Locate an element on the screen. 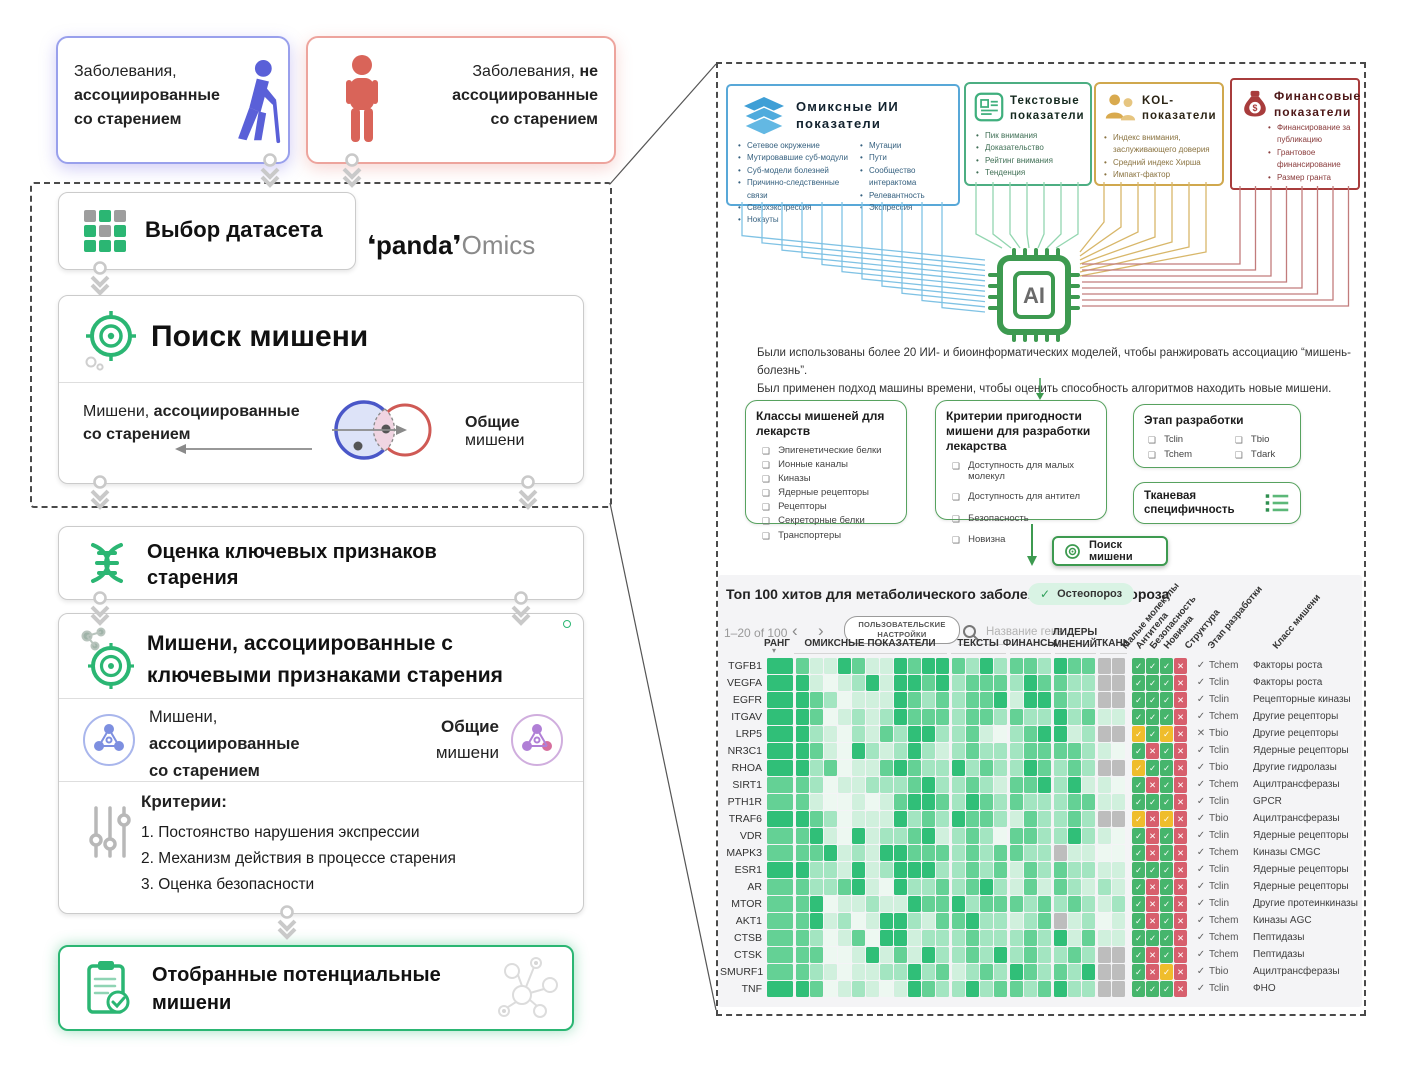 This screenshot has width=1420, height=1069. list-item: ❏ Рецепторы is located at coordinates (794, 507).